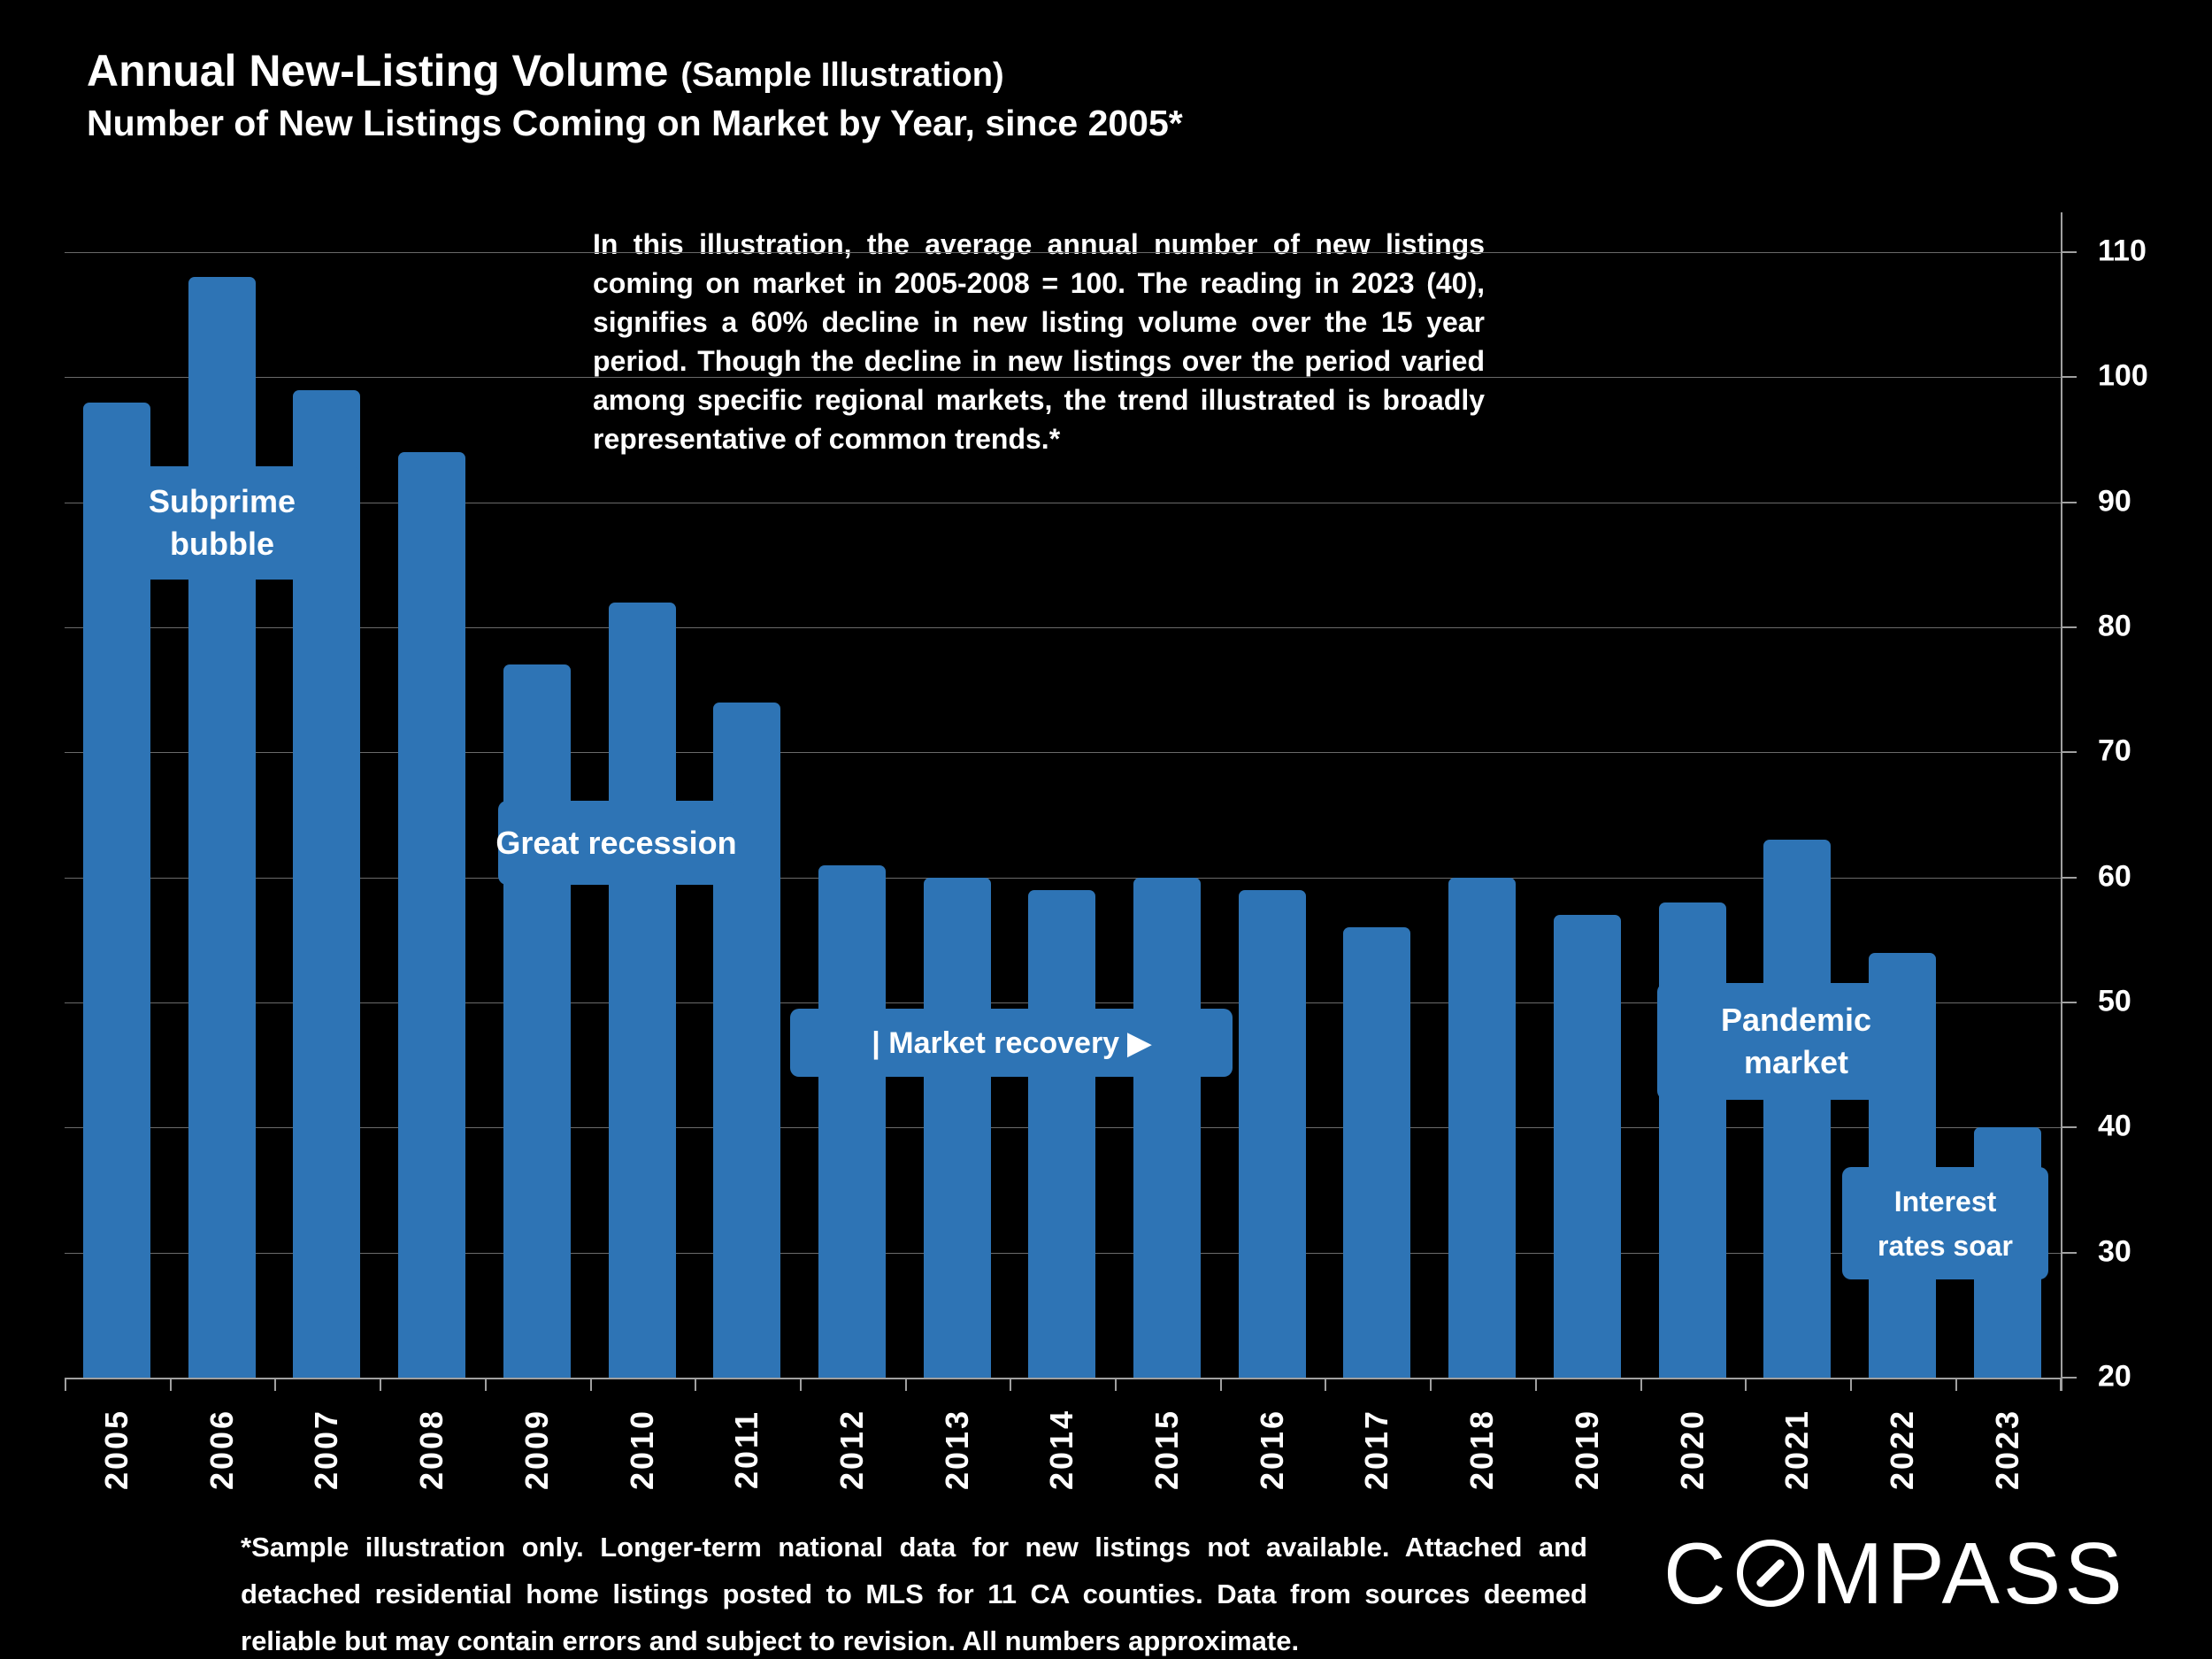 The height and width of the screenshot is (1659, 2212). What do you see at coordinates (432, 915) in the screenshot?
I see `bar-2008` at bounding box center [432, 915].